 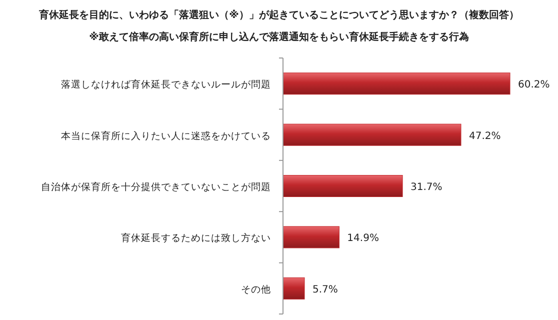 I want to click on data-label: 31.7%, so click(x=426, y=187).